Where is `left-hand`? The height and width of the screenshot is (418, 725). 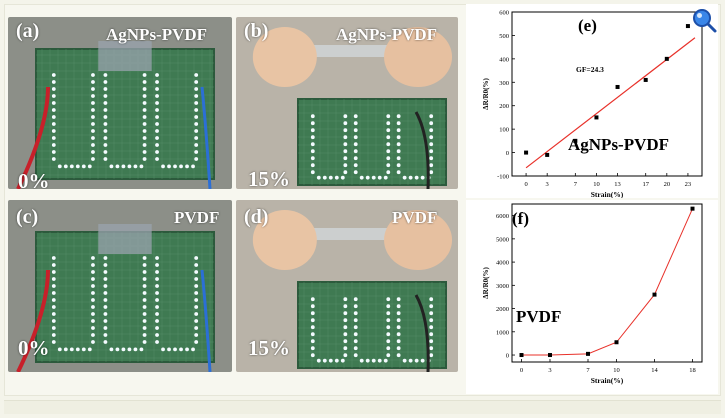 left-hand is located at coordinates (284, 240).